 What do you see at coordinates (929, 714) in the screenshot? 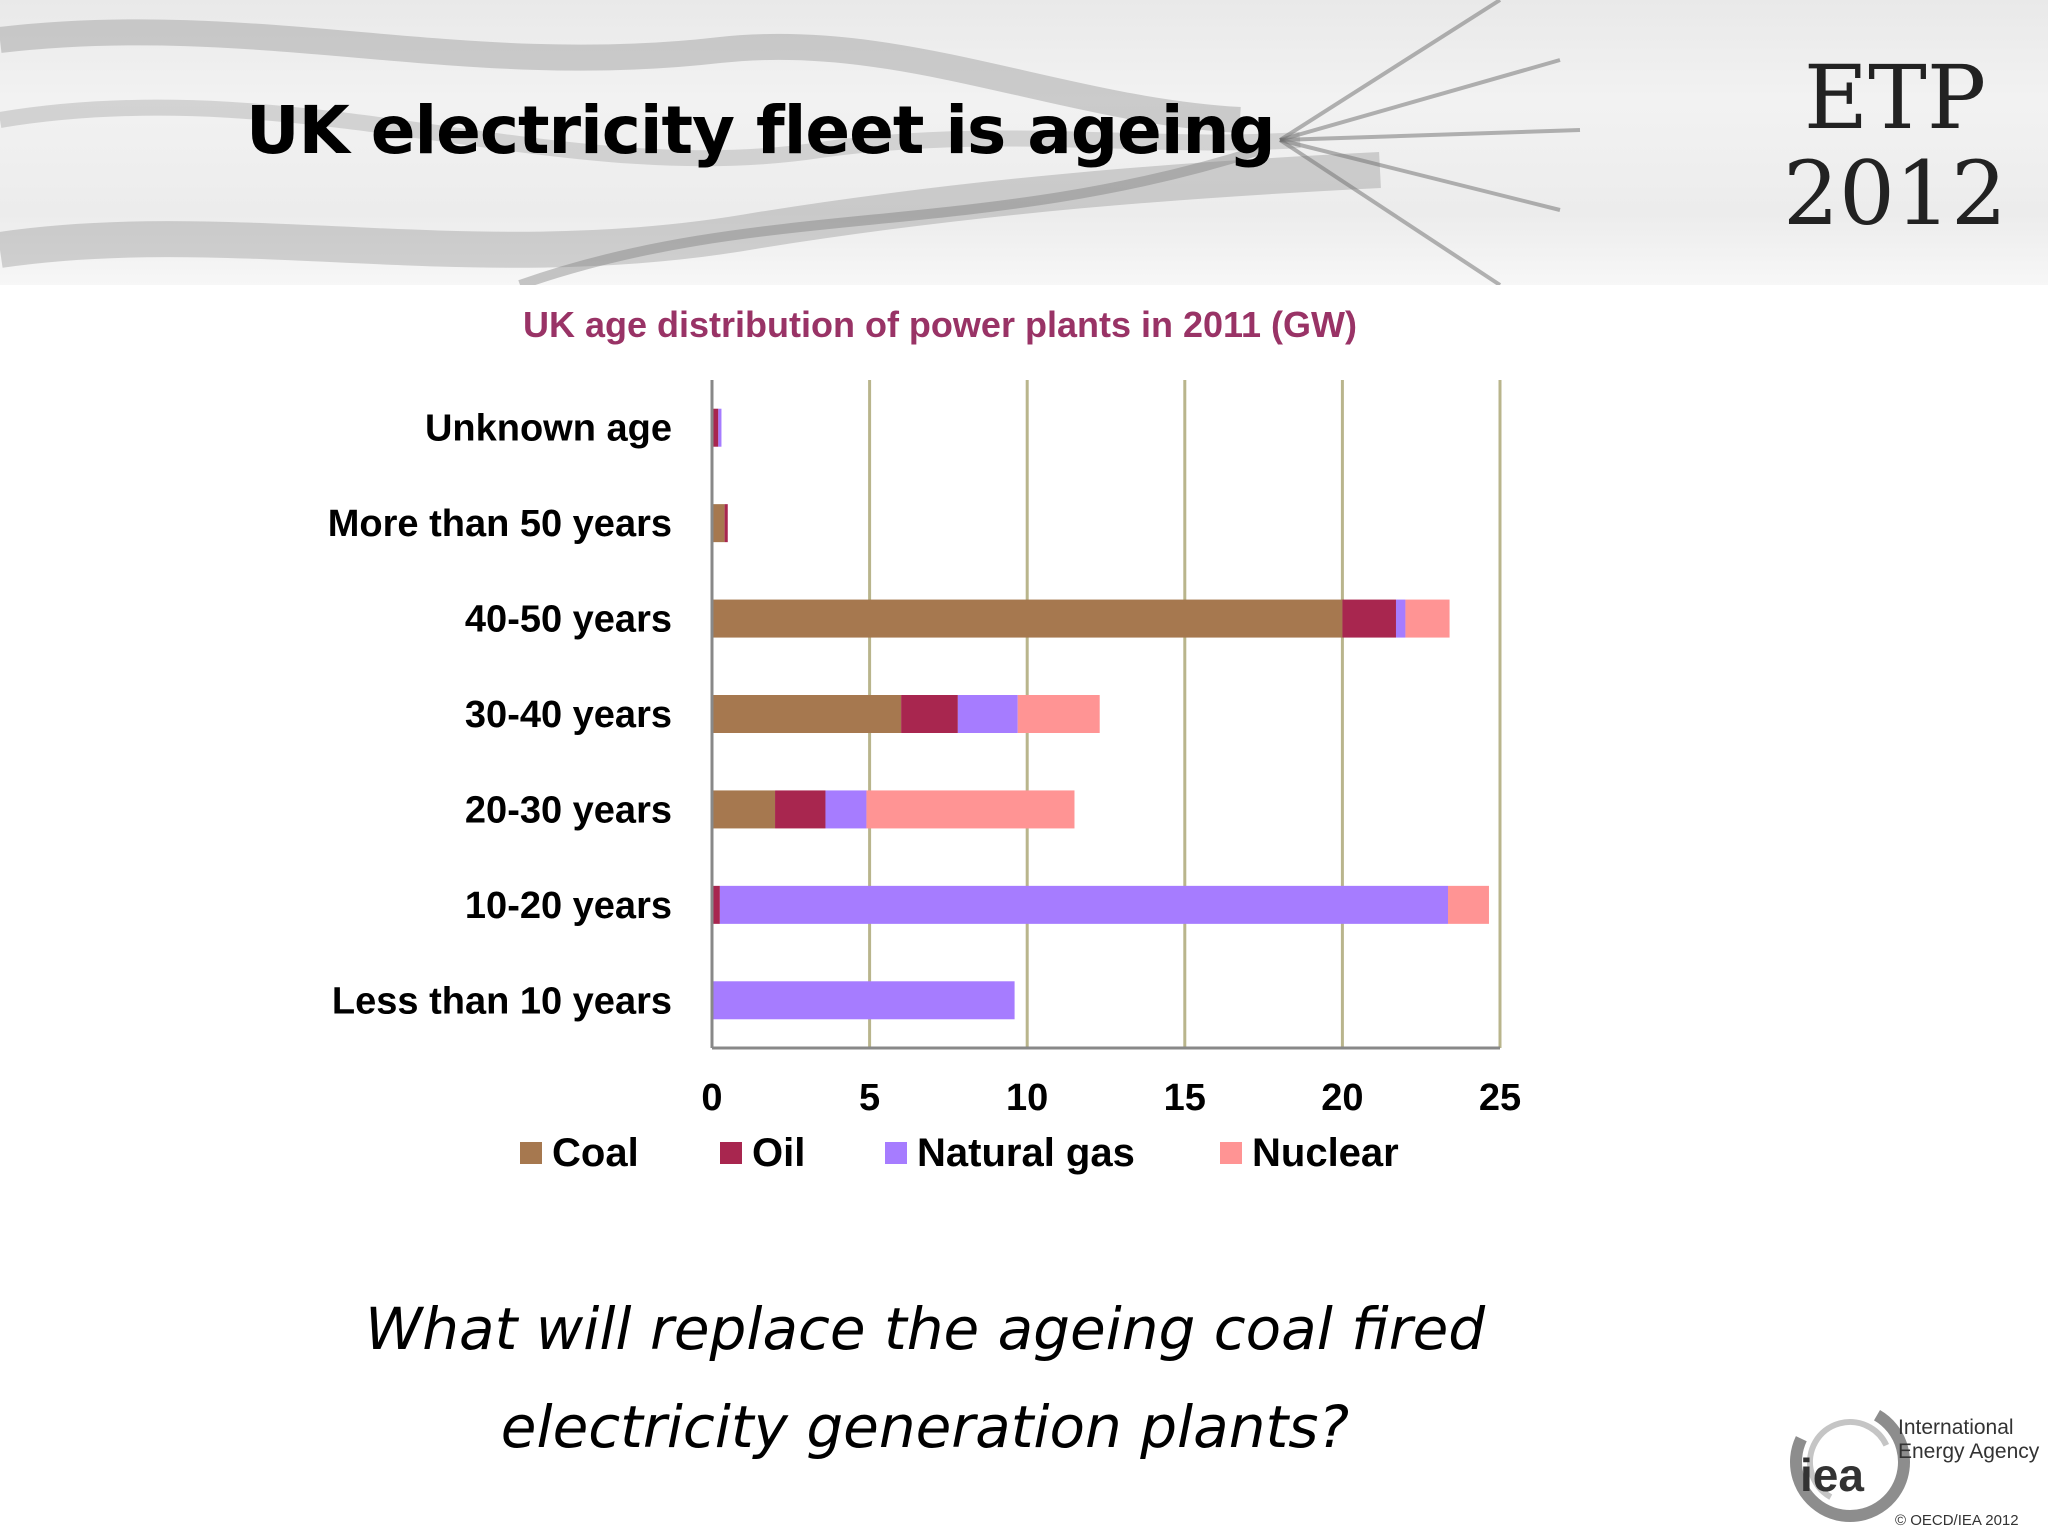
I see `bar-3-oil` at bounding box center [929, 714].